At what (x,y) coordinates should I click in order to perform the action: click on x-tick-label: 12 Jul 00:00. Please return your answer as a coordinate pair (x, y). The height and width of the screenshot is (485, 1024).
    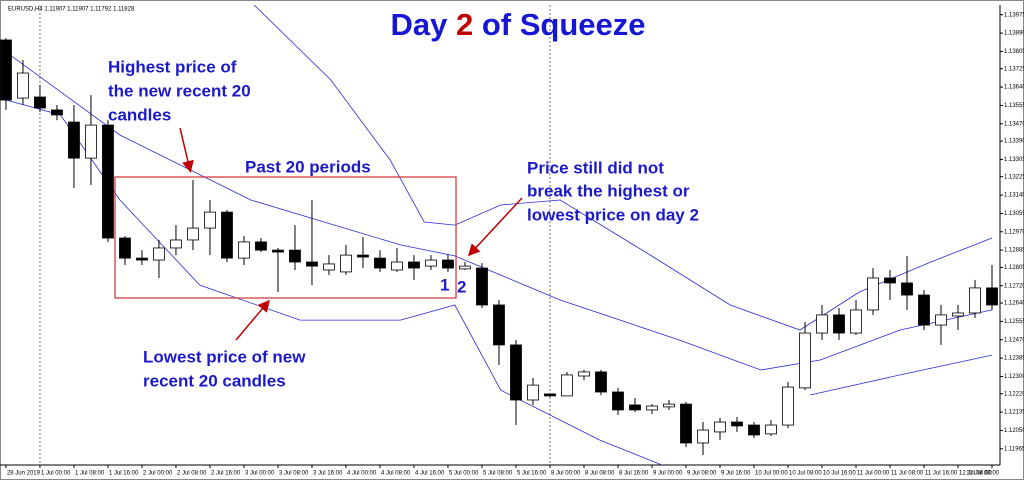
    Looking at the image, I should click on (975, 474).